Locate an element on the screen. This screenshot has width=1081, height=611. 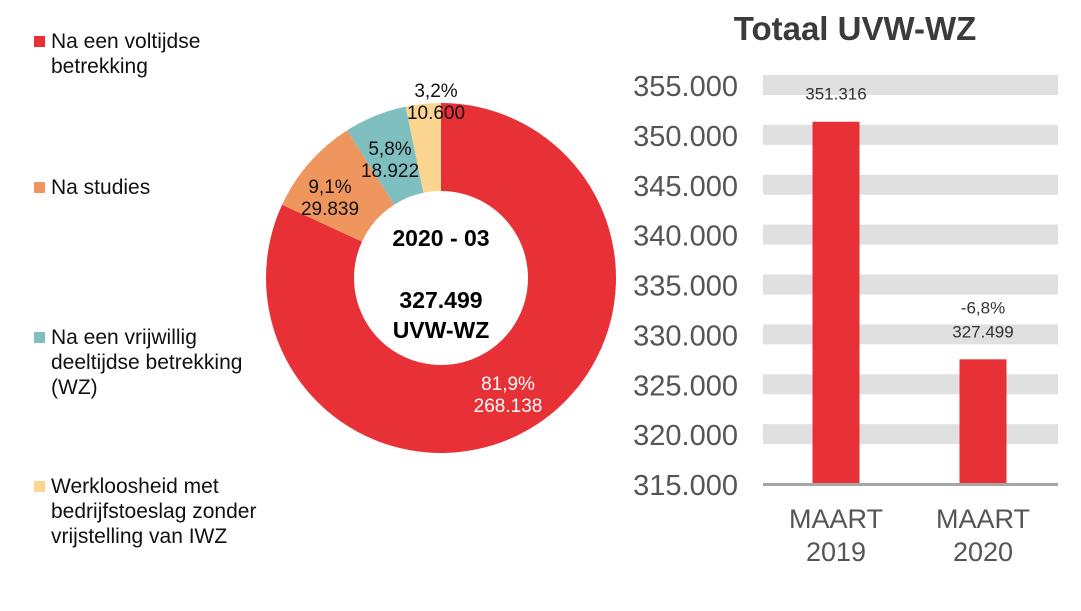
y-tick-label: 335.000 is located at coordinates (685, 287).